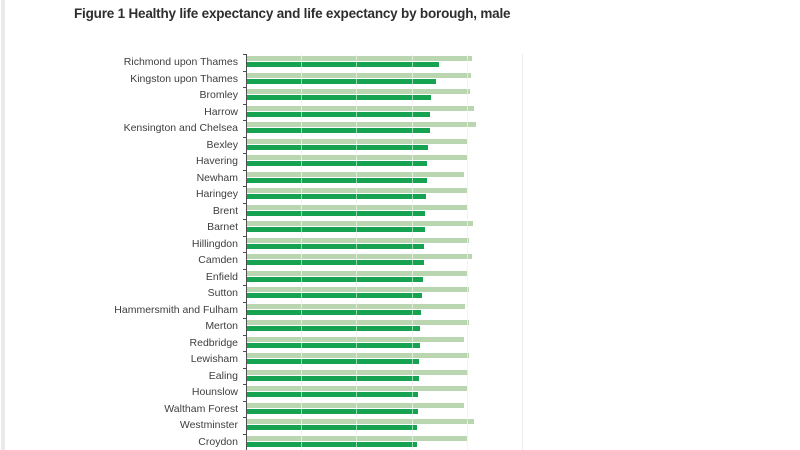 The image size is (800, 450). What do you see at coordinates (218, 441) in the screenshot?
I see `borough-label: Croydon` at bounding box center [218, 441].